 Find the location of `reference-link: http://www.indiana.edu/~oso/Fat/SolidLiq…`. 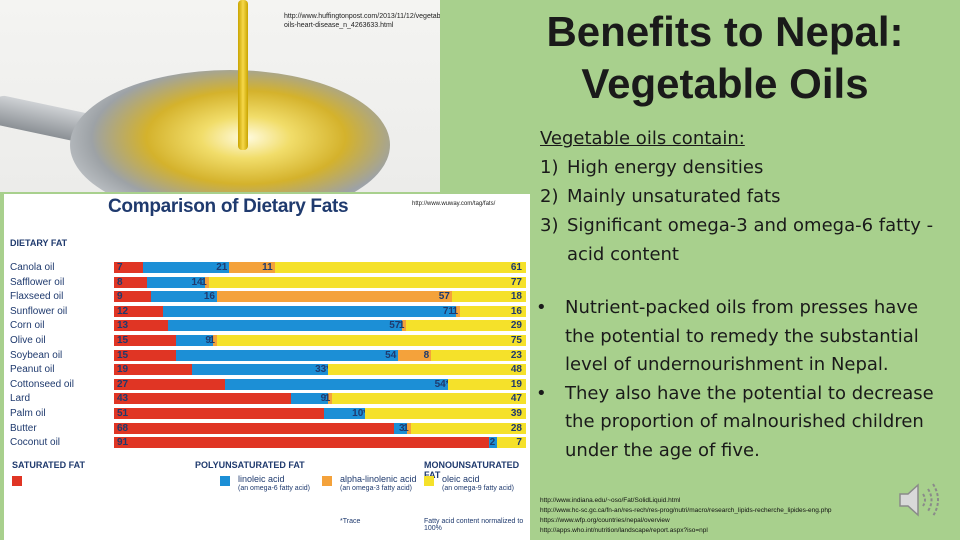

reference-link: http://www.indiana.edu/~oso/Fat/SolidLiq… is located at coordinates (610, 500).